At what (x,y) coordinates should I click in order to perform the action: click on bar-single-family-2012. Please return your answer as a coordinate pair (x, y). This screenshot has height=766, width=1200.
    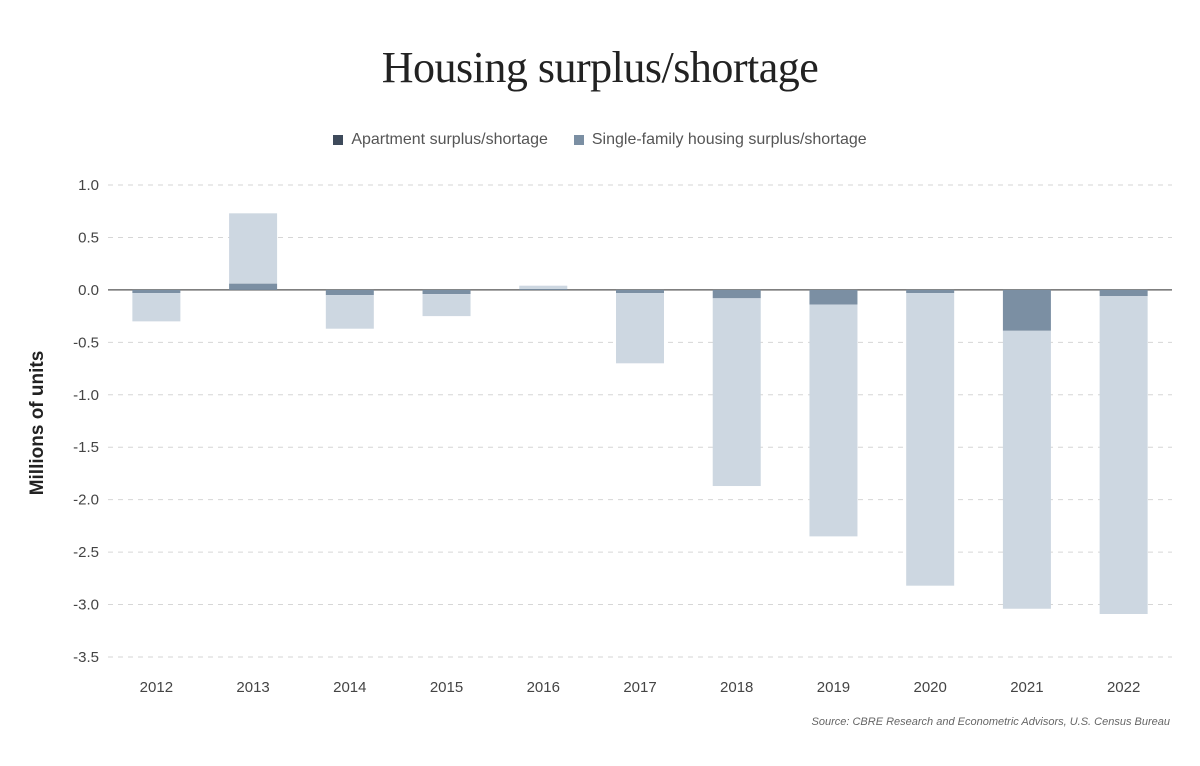
    Looking at the image, I should click on (156, 307).